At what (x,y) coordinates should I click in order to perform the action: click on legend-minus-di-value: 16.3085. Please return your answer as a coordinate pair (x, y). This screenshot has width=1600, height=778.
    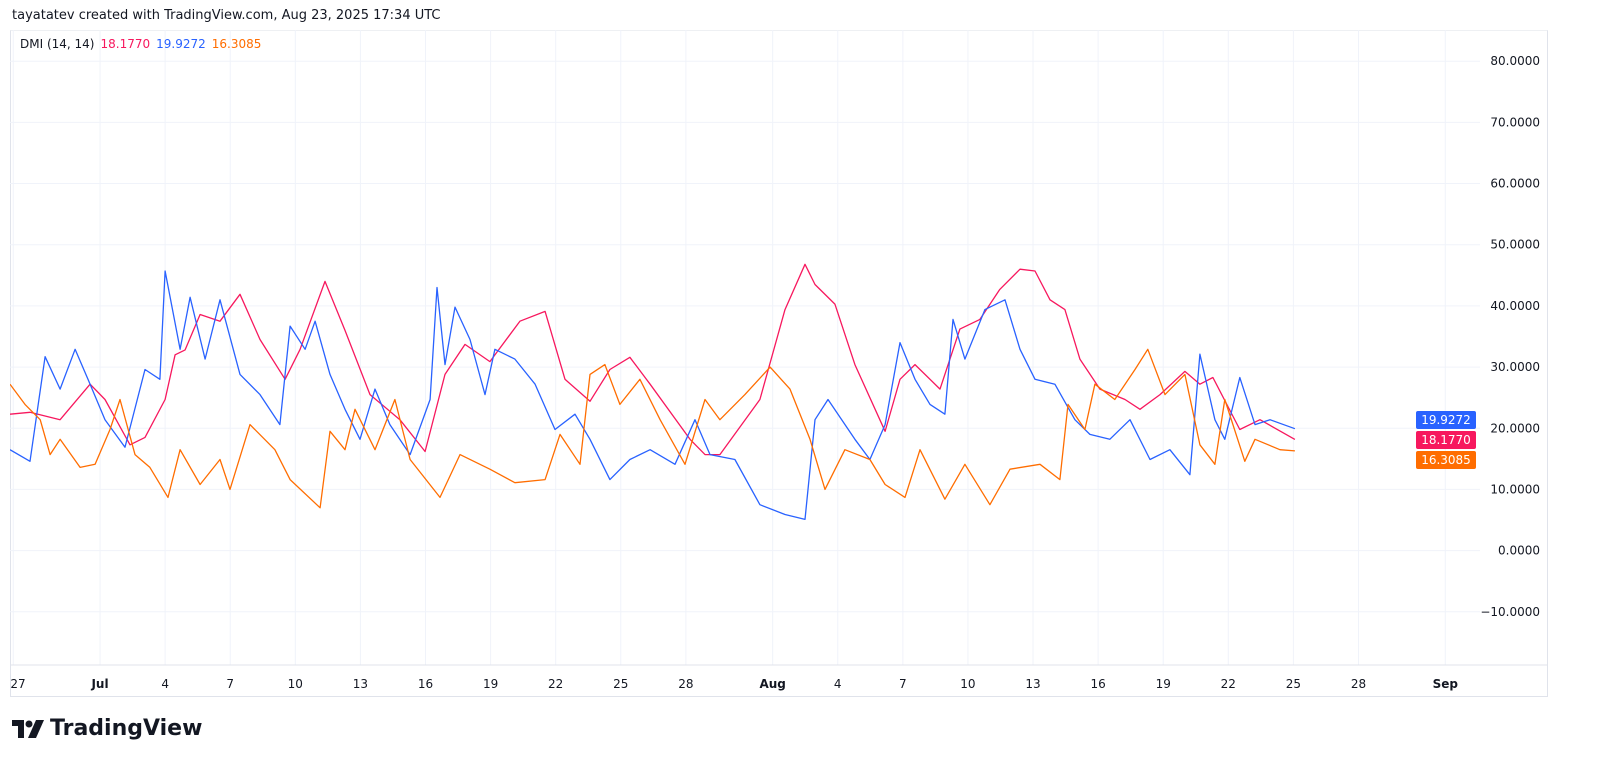
    Looking at the image, I should click on (236, 44).